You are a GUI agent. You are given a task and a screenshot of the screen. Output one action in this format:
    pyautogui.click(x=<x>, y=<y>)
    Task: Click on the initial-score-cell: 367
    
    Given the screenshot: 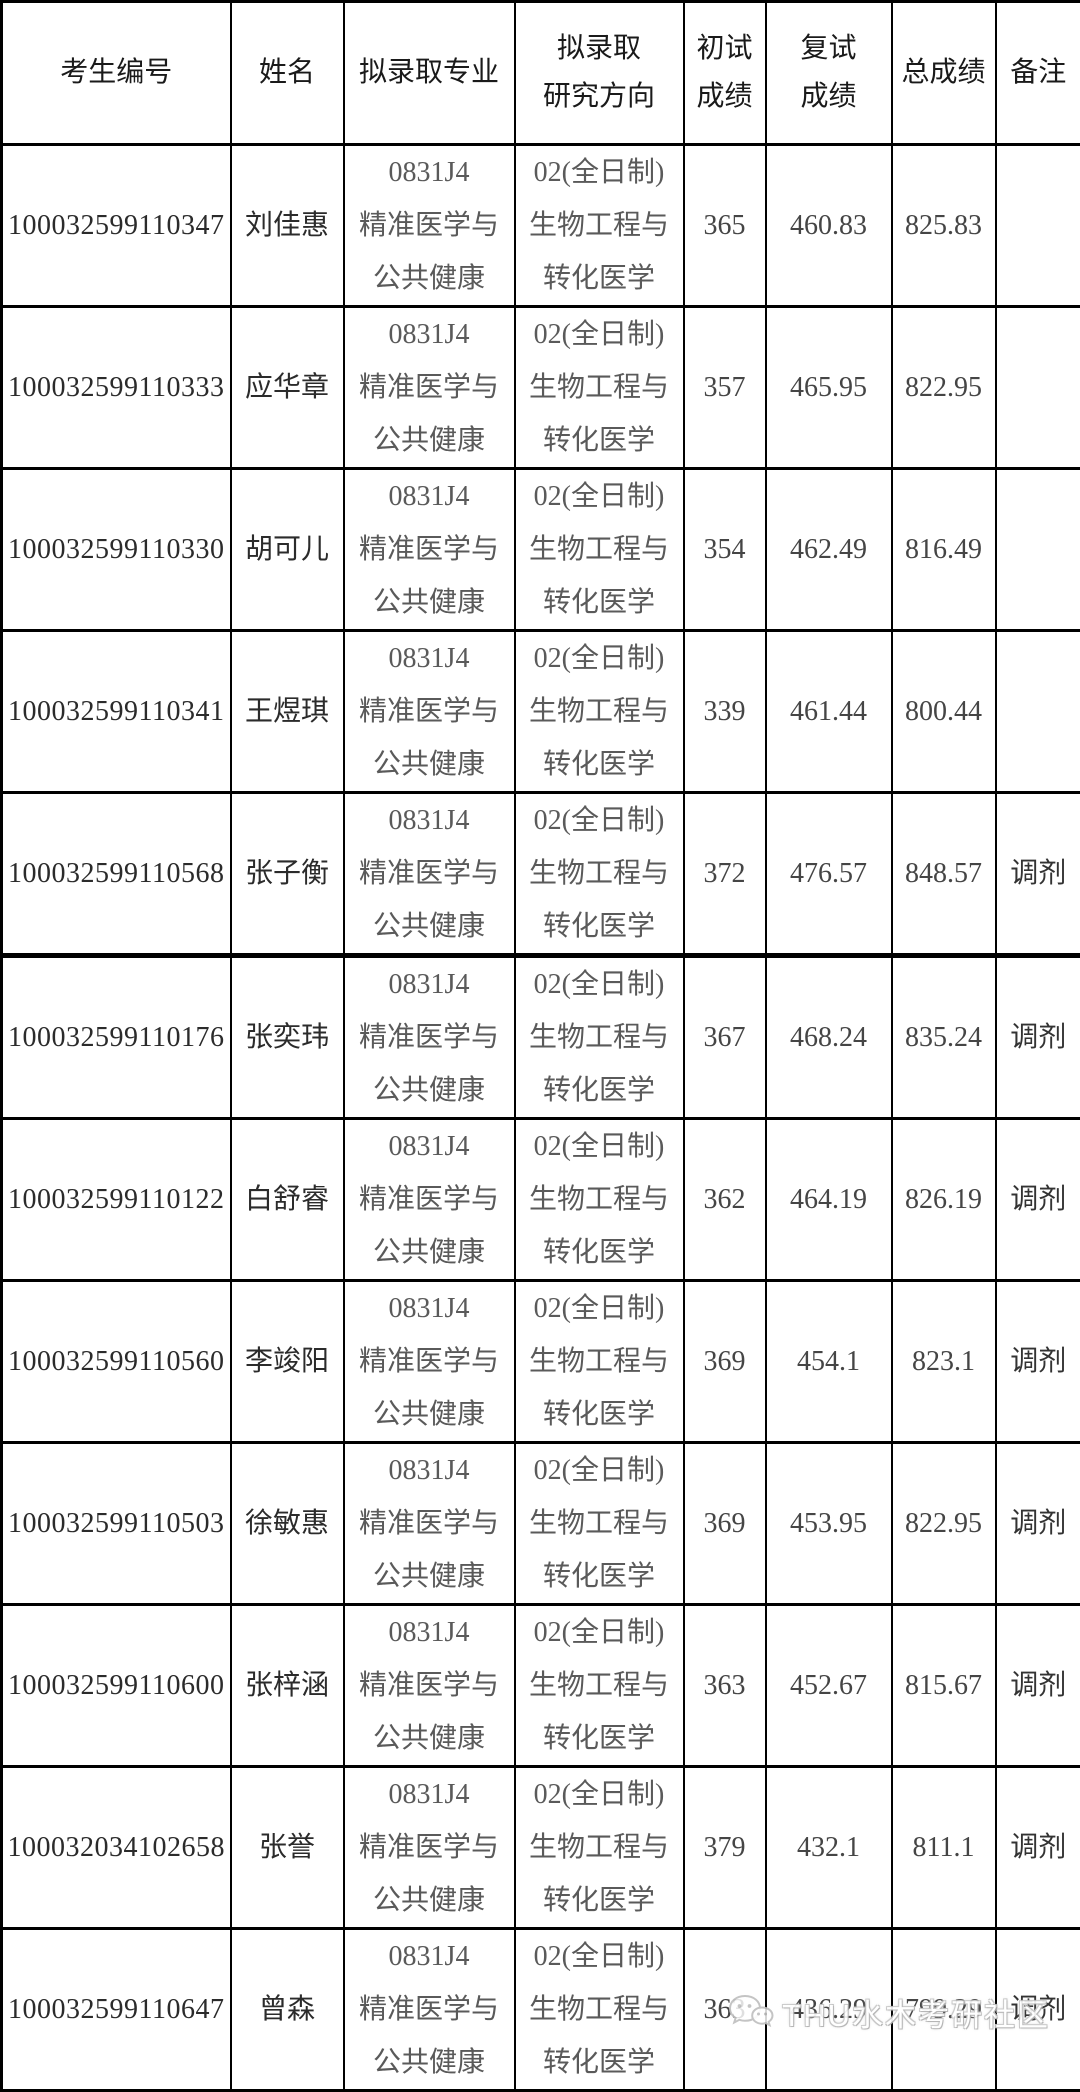 What is the action you would take?
    pyautogui.click(x=725, y=1037)
    